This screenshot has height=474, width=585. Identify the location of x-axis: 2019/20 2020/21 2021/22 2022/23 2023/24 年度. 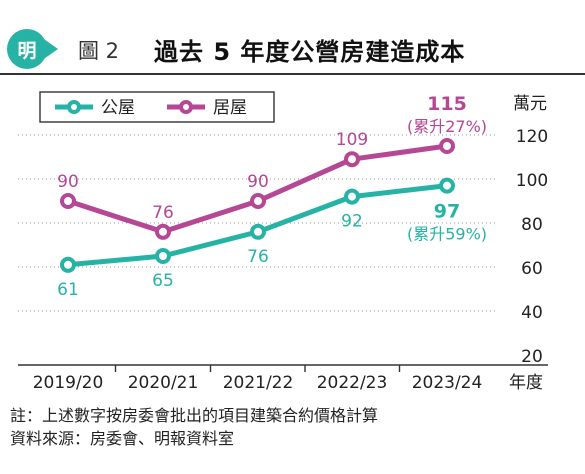
(283, 378).